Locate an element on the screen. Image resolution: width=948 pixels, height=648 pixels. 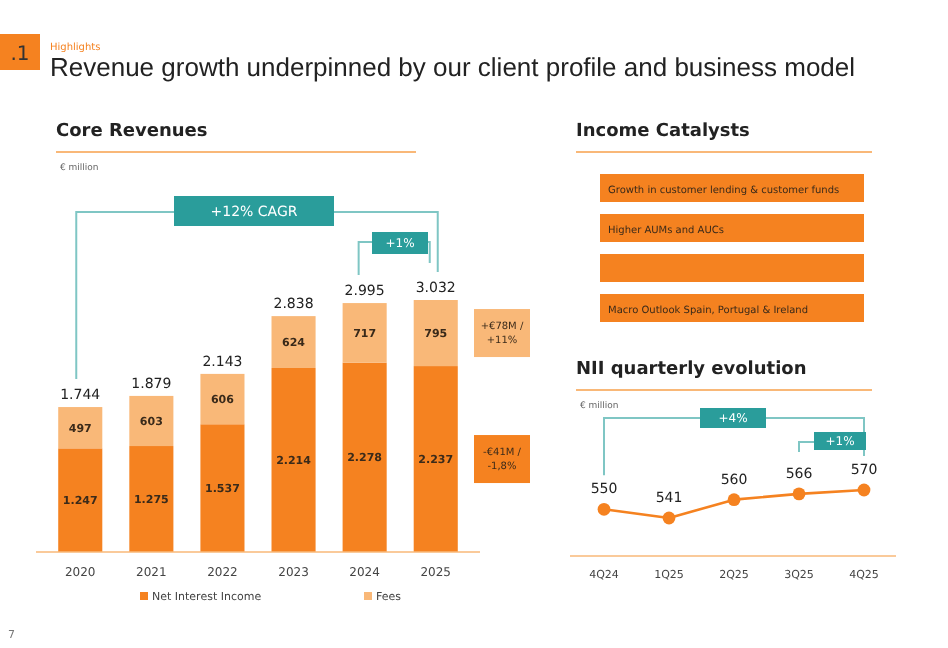
text: Income Catalysts is located at coordinates (663, 132).